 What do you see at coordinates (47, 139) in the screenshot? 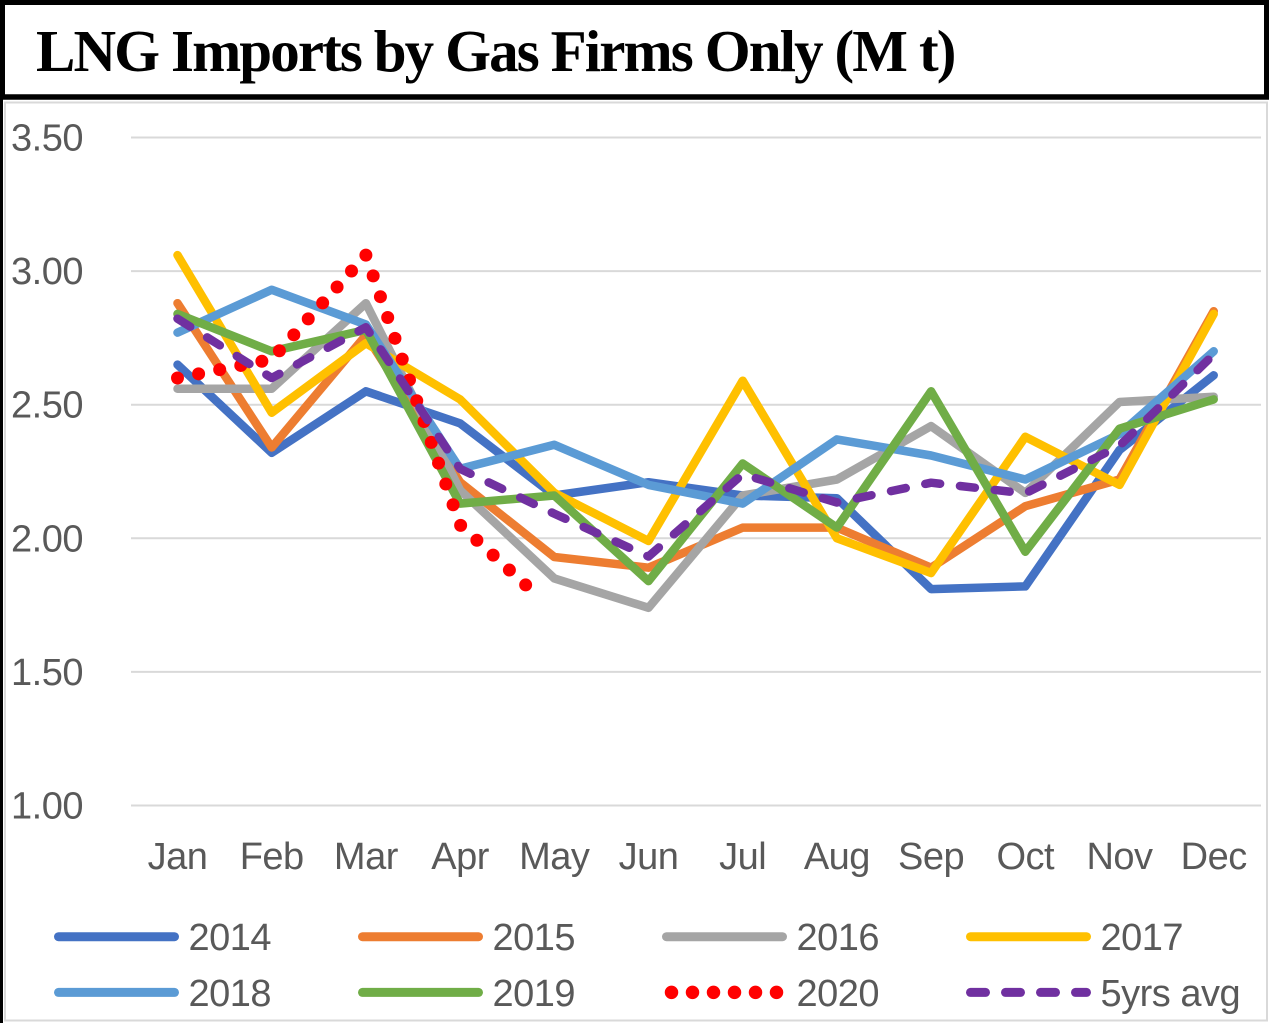
I see `svg-text: 3.50` at bounding box center [47, 139].